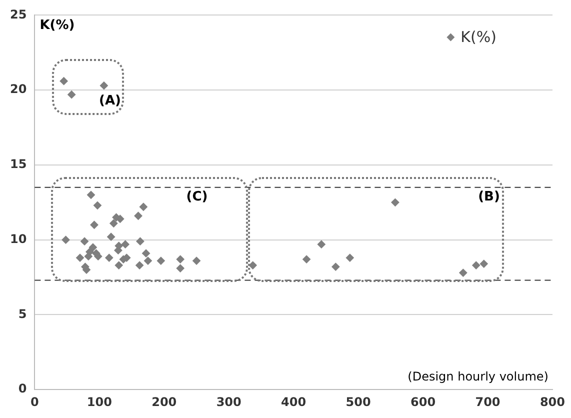  What do you see at coordinates (489, 196) in the screenshot?
I see `annotation: (B)` at bounding box center [489, 196].